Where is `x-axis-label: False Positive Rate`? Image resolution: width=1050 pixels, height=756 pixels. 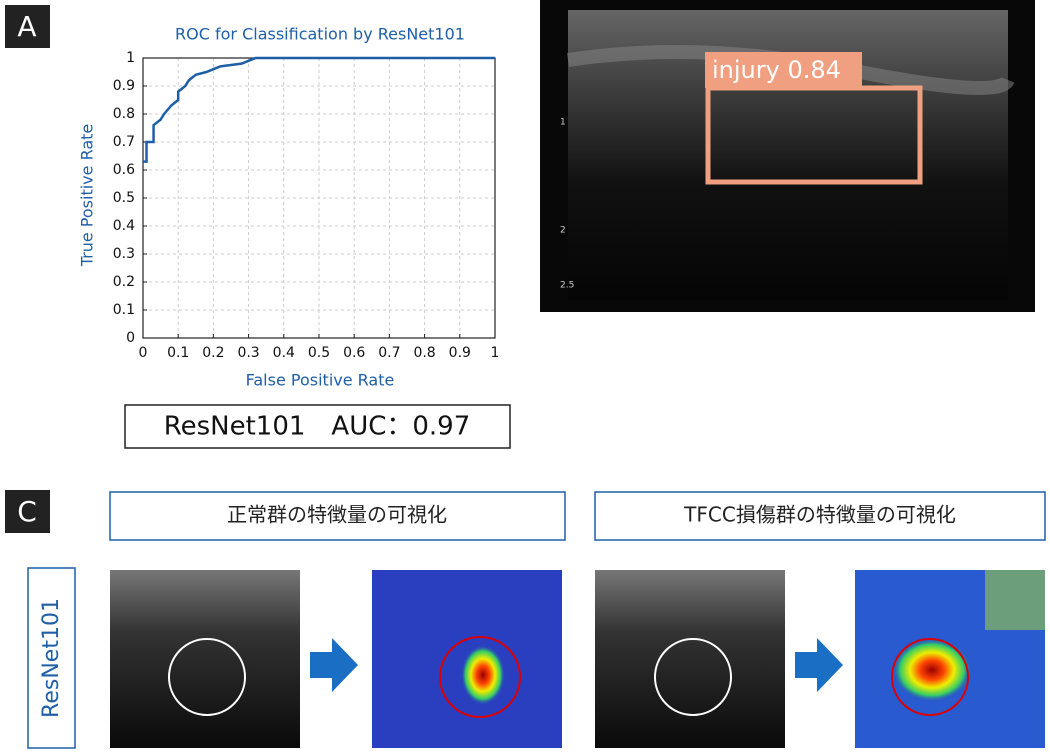 x-axis-label: False Positive Rate is located at coordinates (320, 380).